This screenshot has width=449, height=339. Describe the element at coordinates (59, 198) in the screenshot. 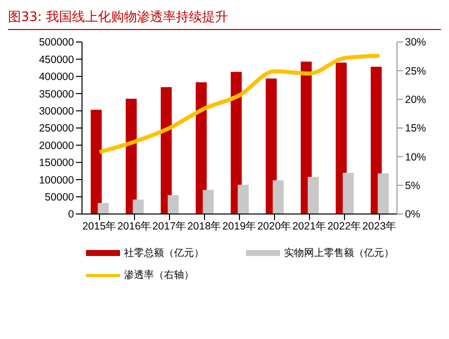

I see `y-tick-label: 50000` at that location.